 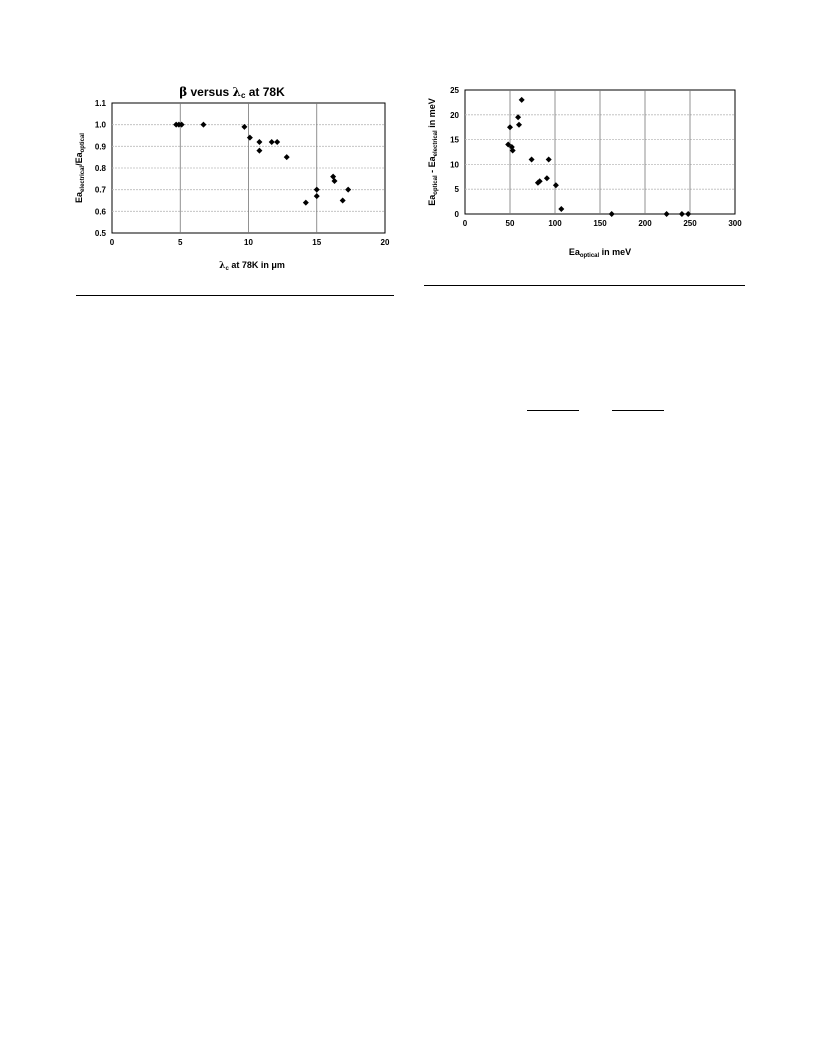 I want to click on ylabel-ea2: /Ea, so click(x=79, y=158).